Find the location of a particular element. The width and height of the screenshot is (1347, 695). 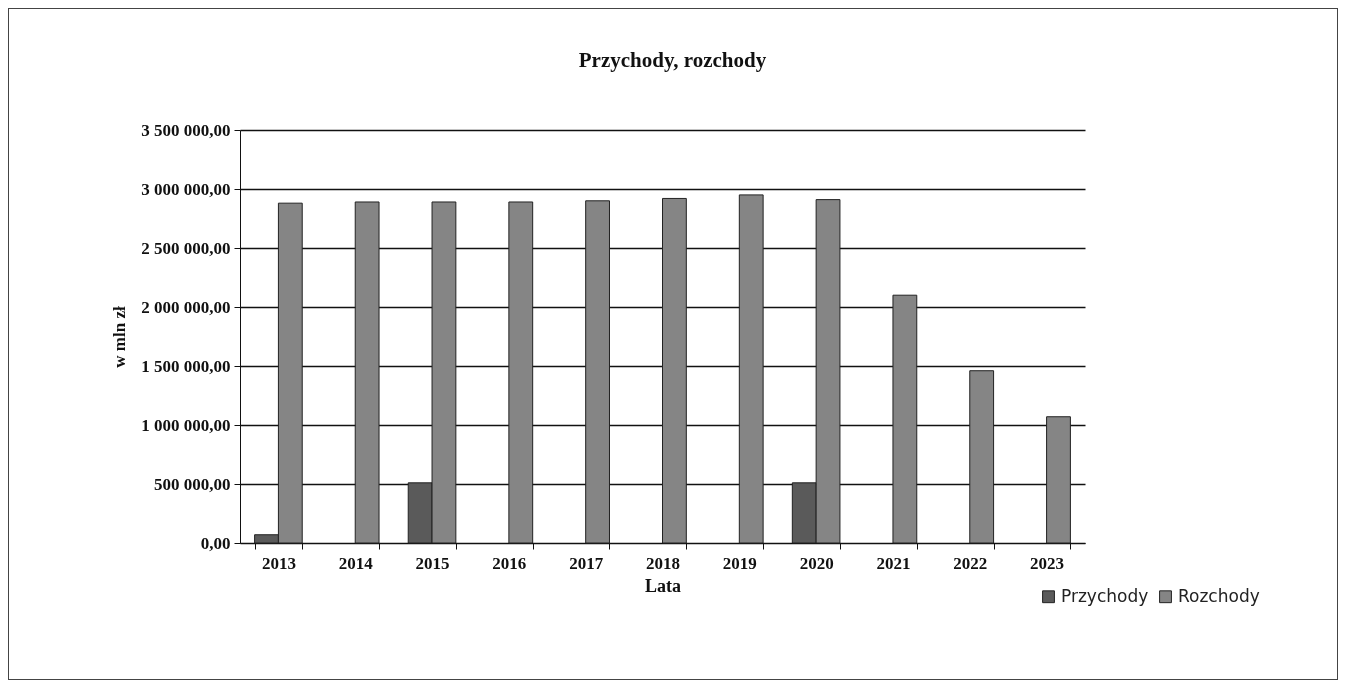

x-tick-label: 2019 is located at coordinates (739, 563).